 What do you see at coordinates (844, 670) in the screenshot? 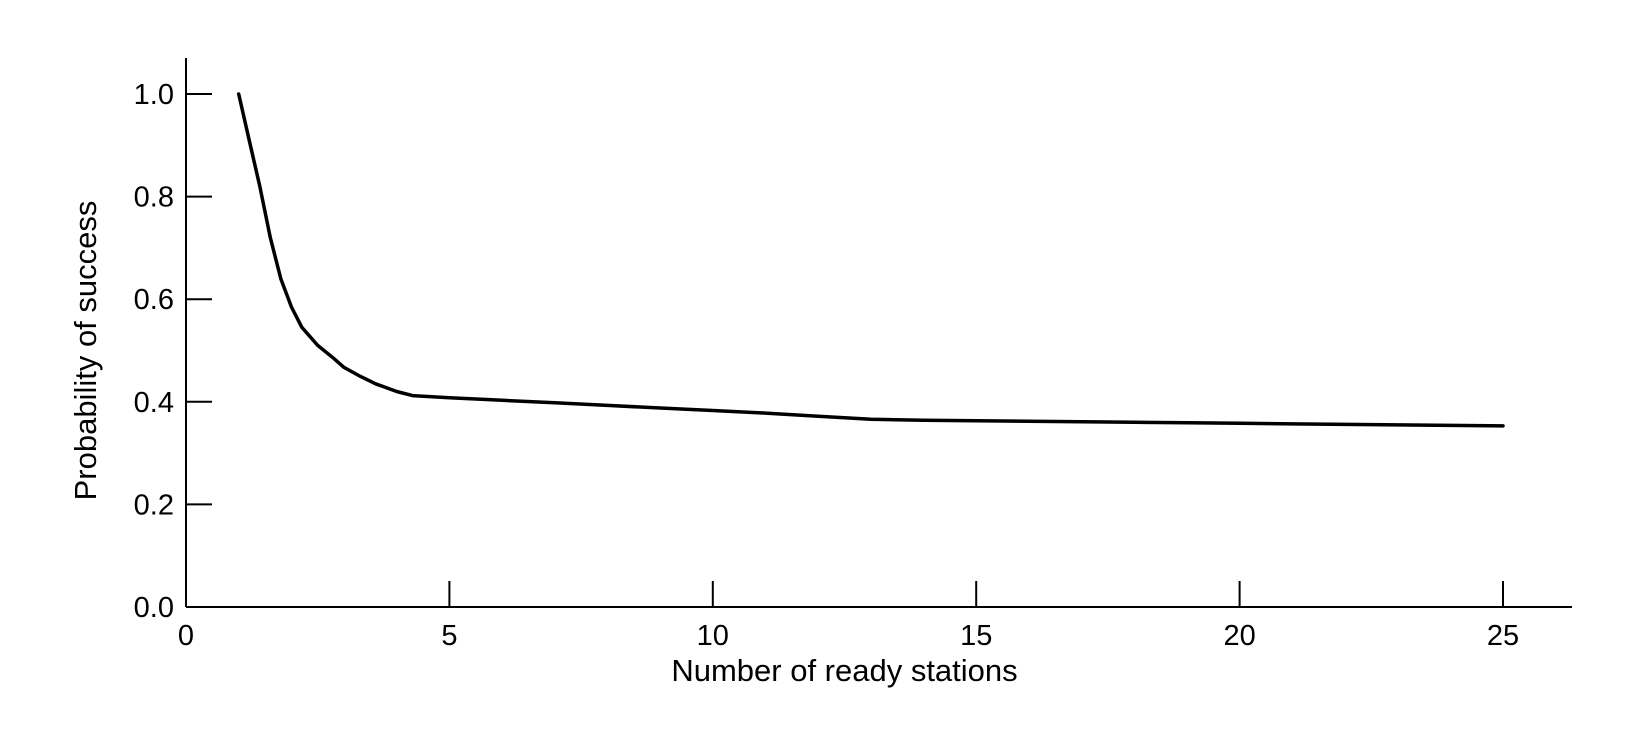
I see `x-axis-title: Number of ready stations` at bounding box center [844, 670].